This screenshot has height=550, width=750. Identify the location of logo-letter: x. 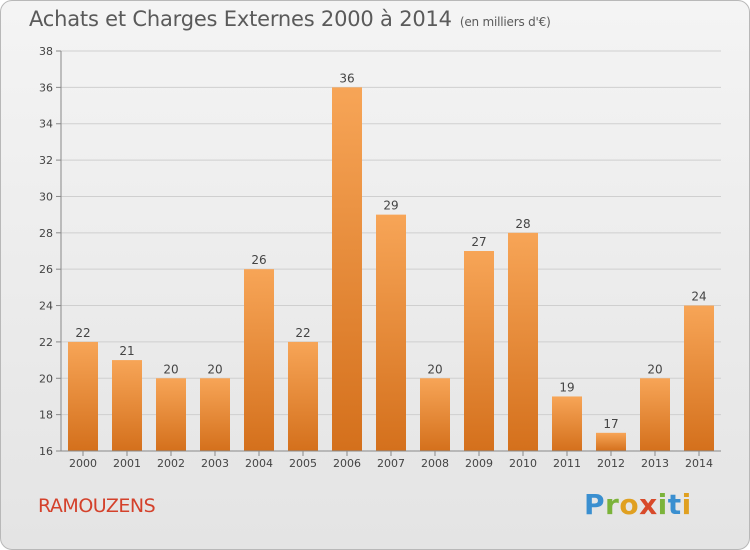
(648, 504).